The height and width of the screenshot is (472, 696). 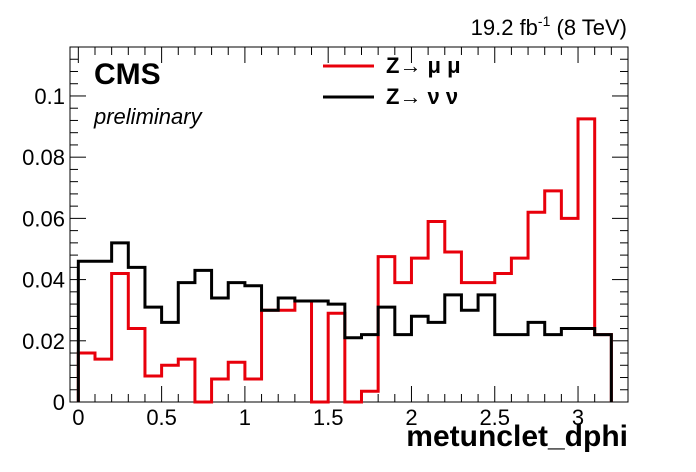 What do you see at coordinates (78, 417) in the screenshot?
I see `x-tick-label: 0` at bounding box center [78, 417].